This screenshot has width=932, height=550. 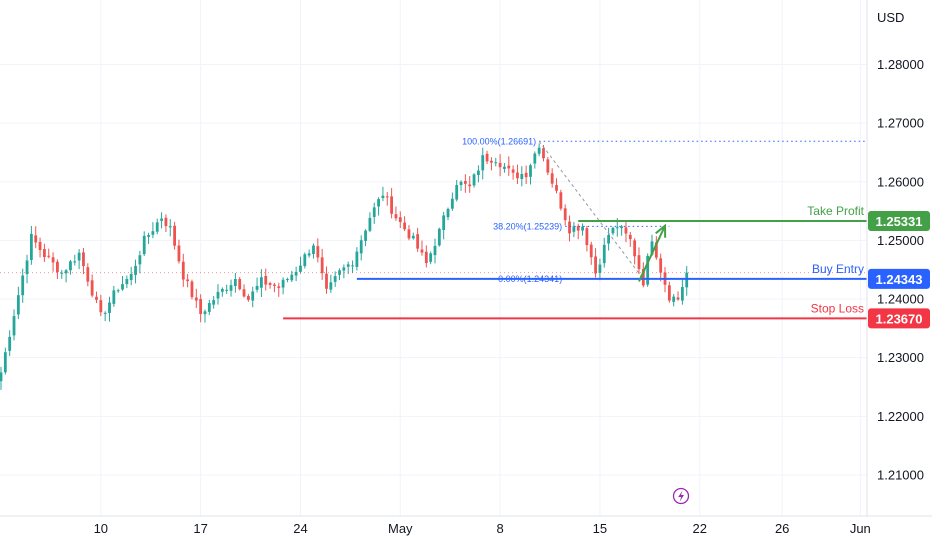 What do you see at coordinates (652, 253) in the screenshot?
I see `projection-arrow` at bounding box center [652, 253].